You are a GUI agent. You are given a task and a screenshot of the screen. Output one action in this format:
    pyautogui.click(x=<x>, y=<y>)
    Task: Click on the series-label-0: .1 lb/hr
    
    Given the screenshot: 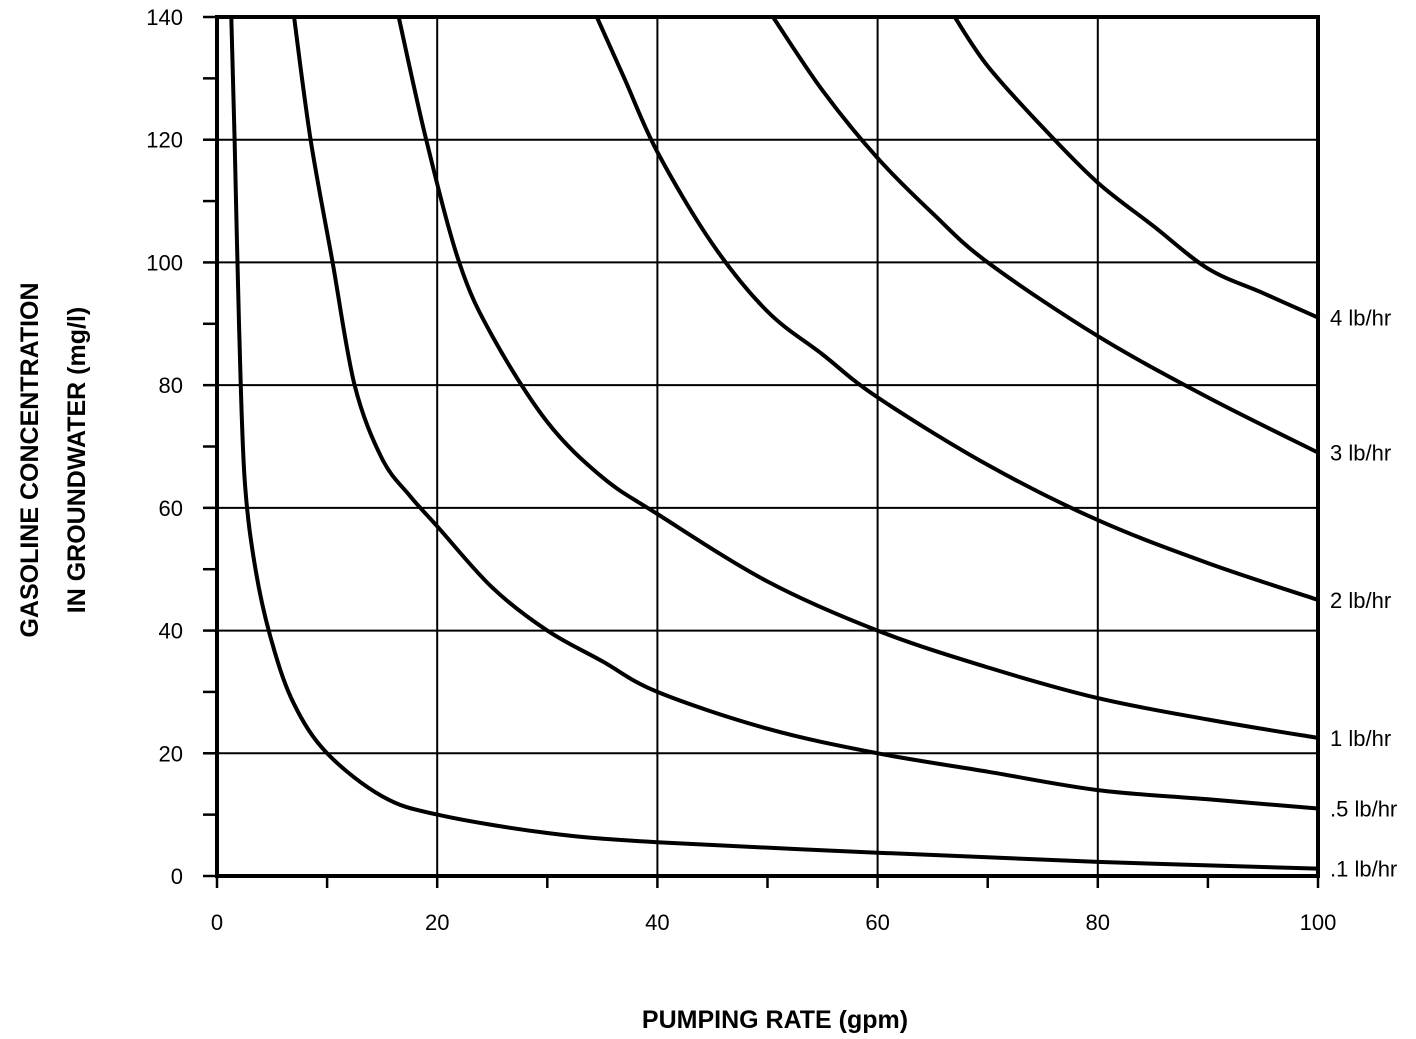 What is the action you would take?
    pyautogui.click(x=1363, y=869)
    